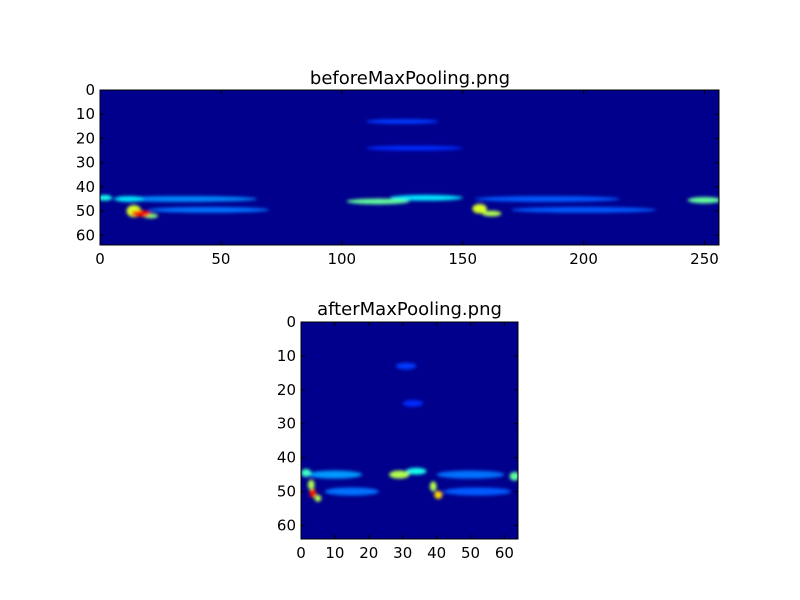  I want to click on heatmap-background, so click(409, 430).